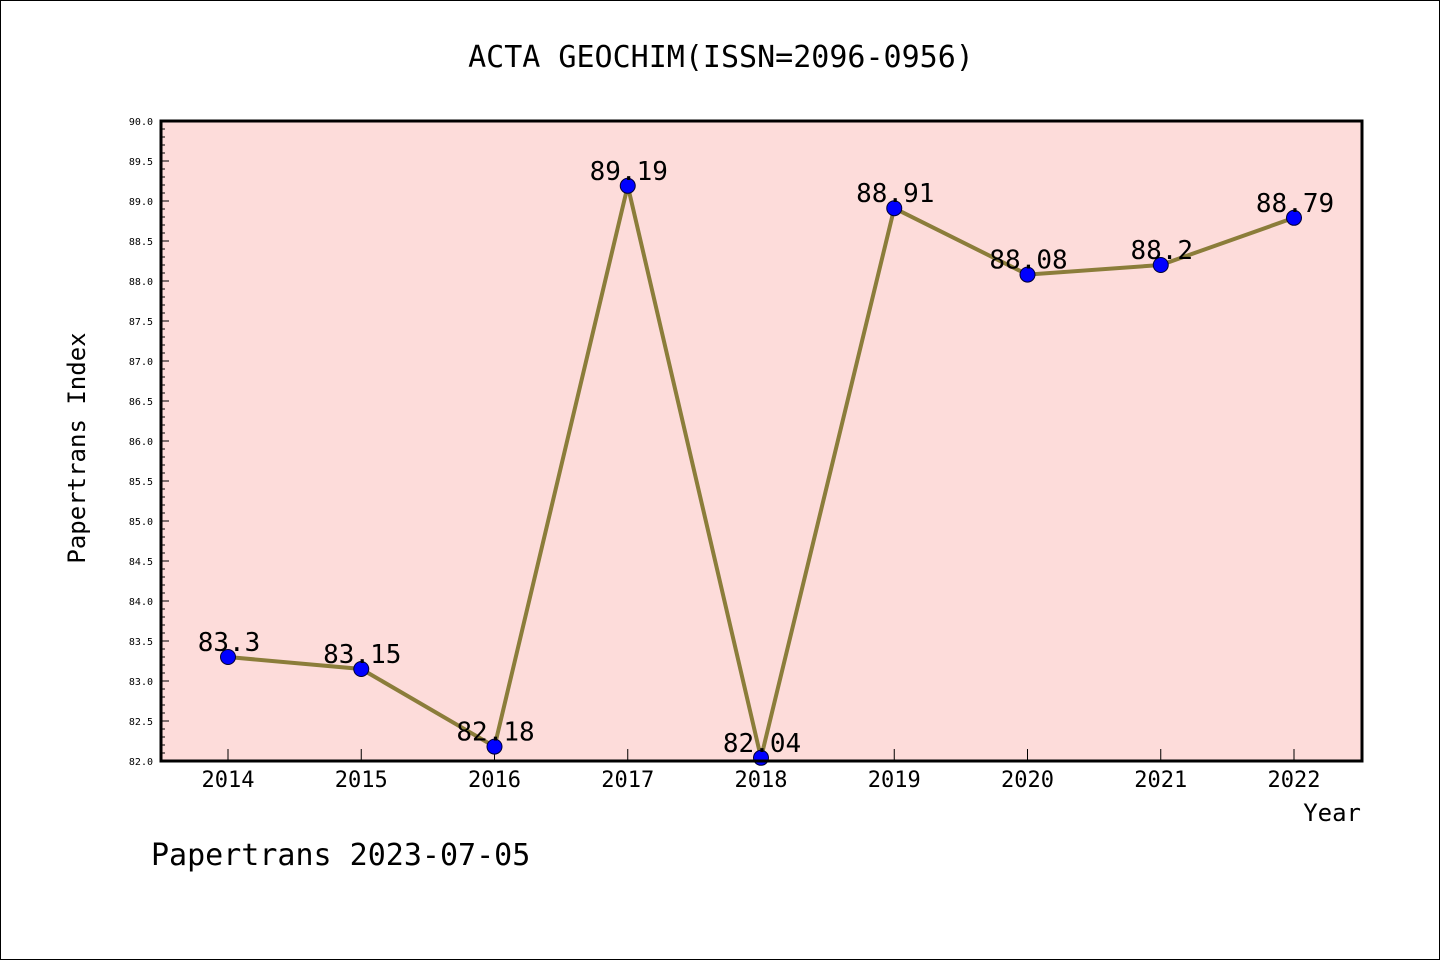 The width and height of the screenshot is (1440, 961). I want to click on data-label: 82.04, so click(762, 744).